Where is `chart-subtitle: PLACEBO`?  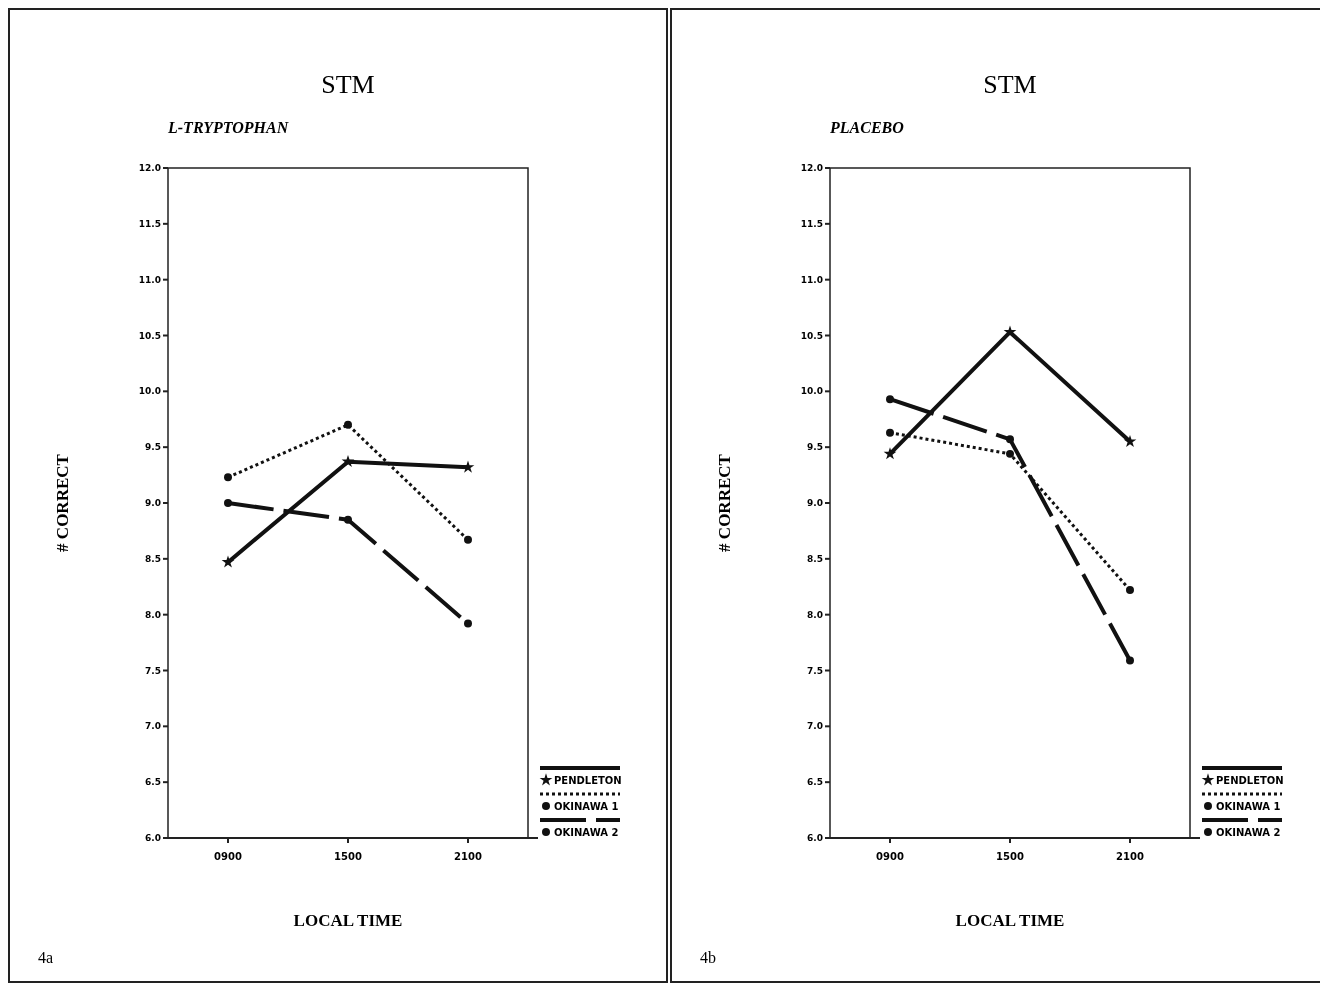
chart-subtitle: PLACEBO is located at coordinates (867, 127).